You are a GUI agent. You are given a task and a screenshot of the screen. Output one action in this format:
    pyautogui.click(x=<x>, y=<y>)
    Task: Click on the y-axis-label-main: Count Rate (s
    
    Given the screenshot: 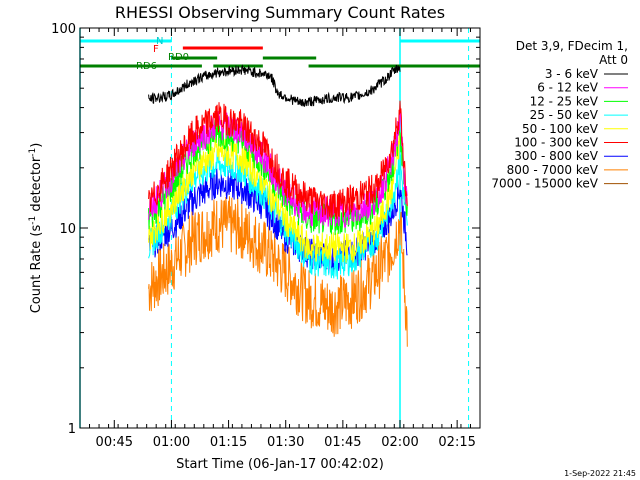 What is the action you would take?
    pyautogui.click(x=36, y=269)
    